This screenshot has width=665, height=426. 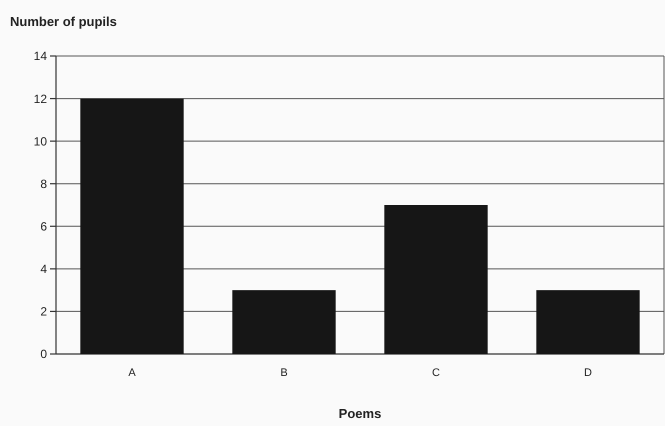 I want to click on y-tick-label: 0, so click(x=44, y=354).